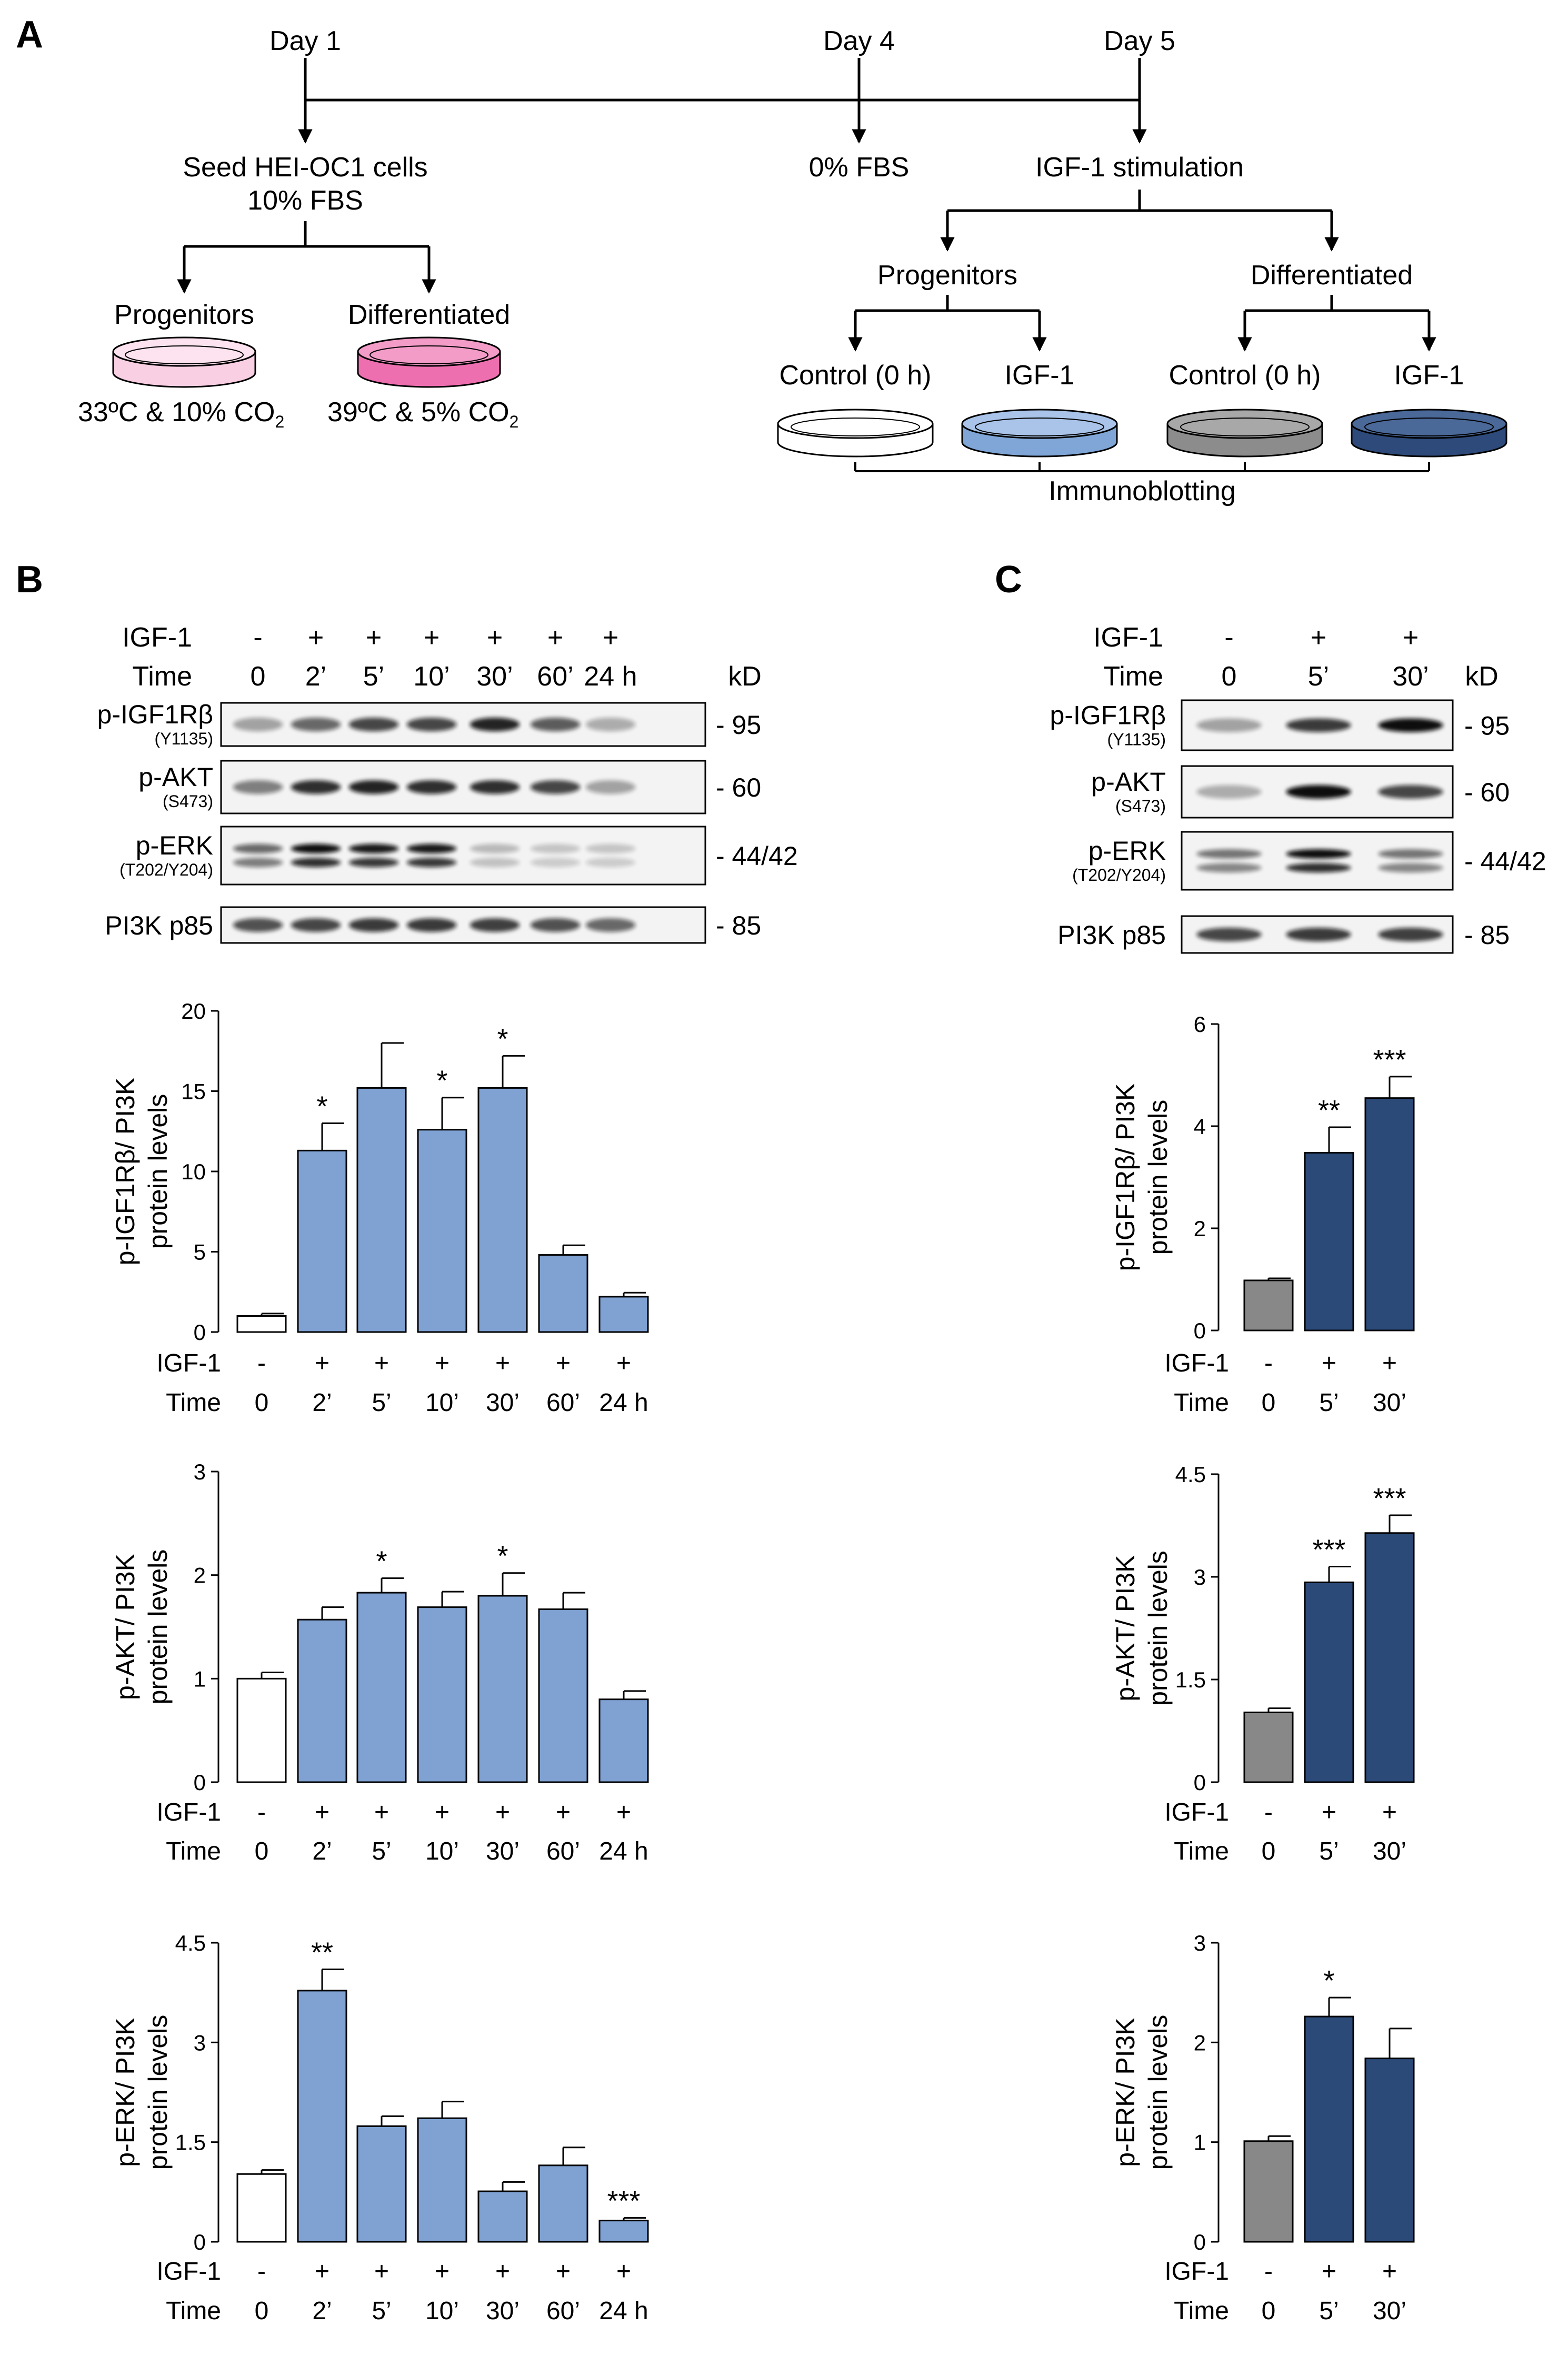 This screenshot has width=1568, height=2355. Describe the element at coordinates (563, 1403) in the screenshot. I see `x-tick-label: 60’` at that location.